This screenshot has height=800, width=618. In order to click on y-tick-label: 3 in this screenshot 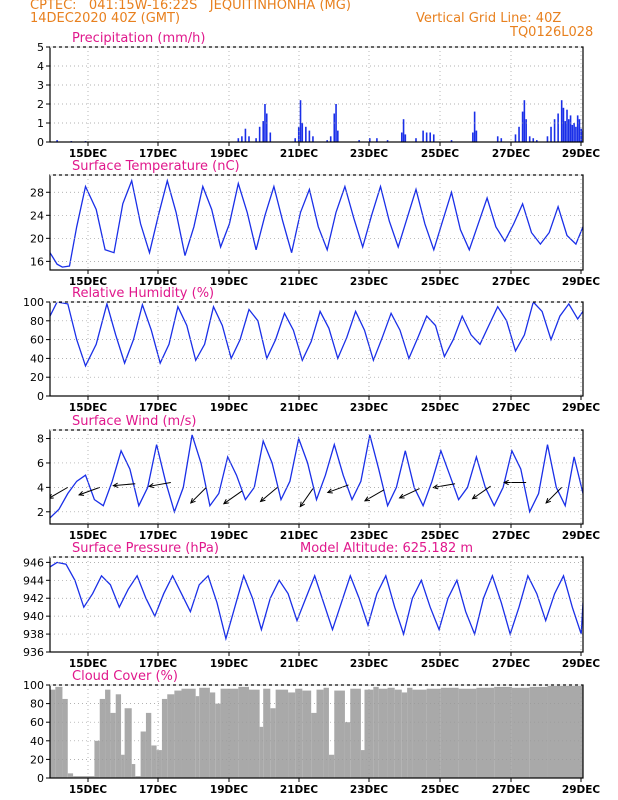, I will do `click(40, 85)`.